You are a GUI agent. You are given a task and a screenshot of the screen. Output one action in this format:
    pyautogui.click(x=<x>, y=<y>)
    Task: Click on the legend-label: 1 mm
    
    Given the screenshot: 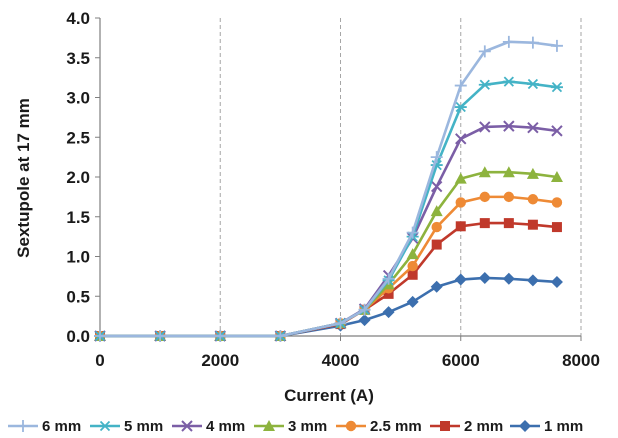 What is the action you would take?
    pyautogui.click(x=563, y=426)
    